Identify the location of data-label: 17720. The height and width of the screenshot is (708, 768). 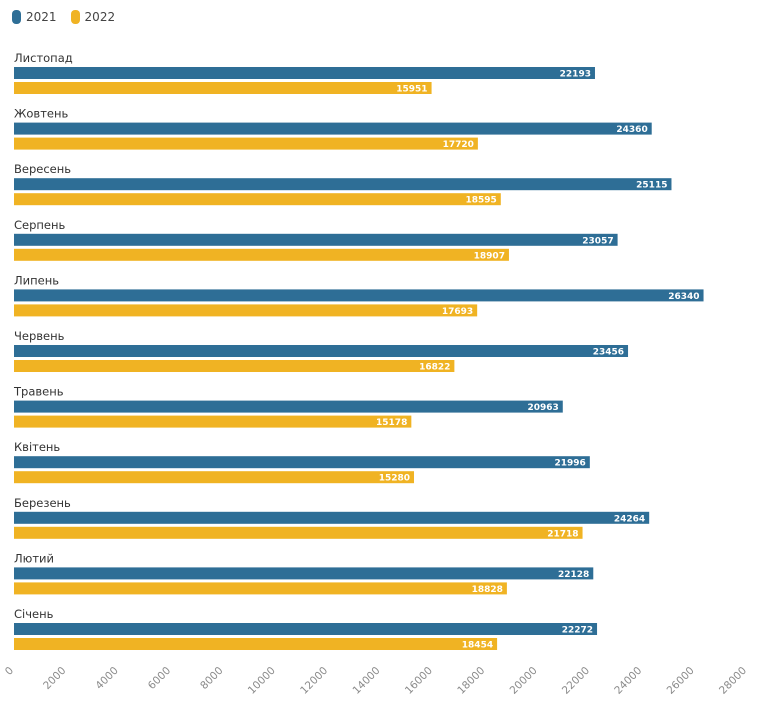
(458, 145).